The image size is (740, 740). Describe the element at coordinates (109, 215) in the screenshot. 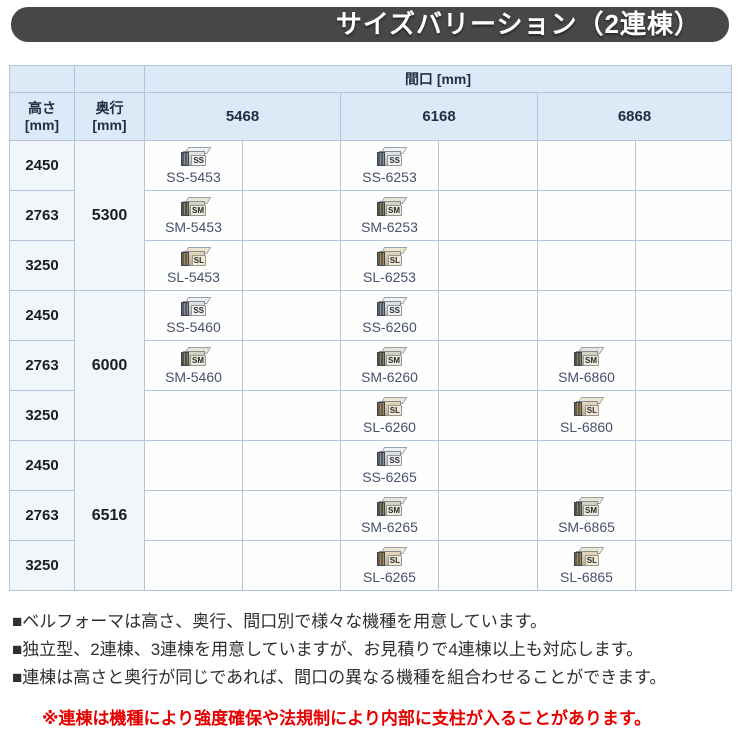

I see `depth-cell: 5300` at that location.